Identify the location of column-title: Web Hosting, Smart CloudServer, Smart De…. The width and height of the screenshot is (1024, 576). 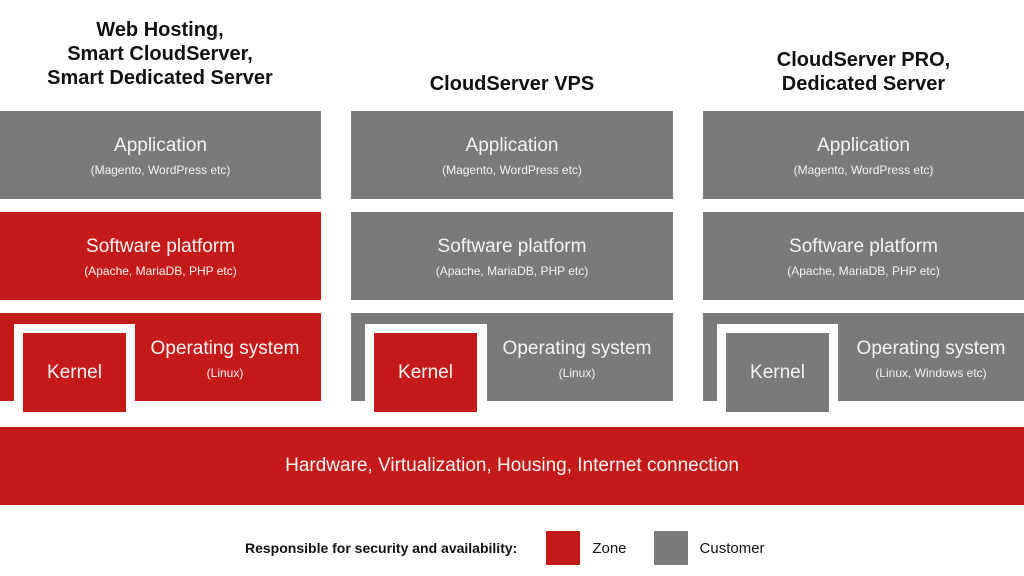
(160, 54).